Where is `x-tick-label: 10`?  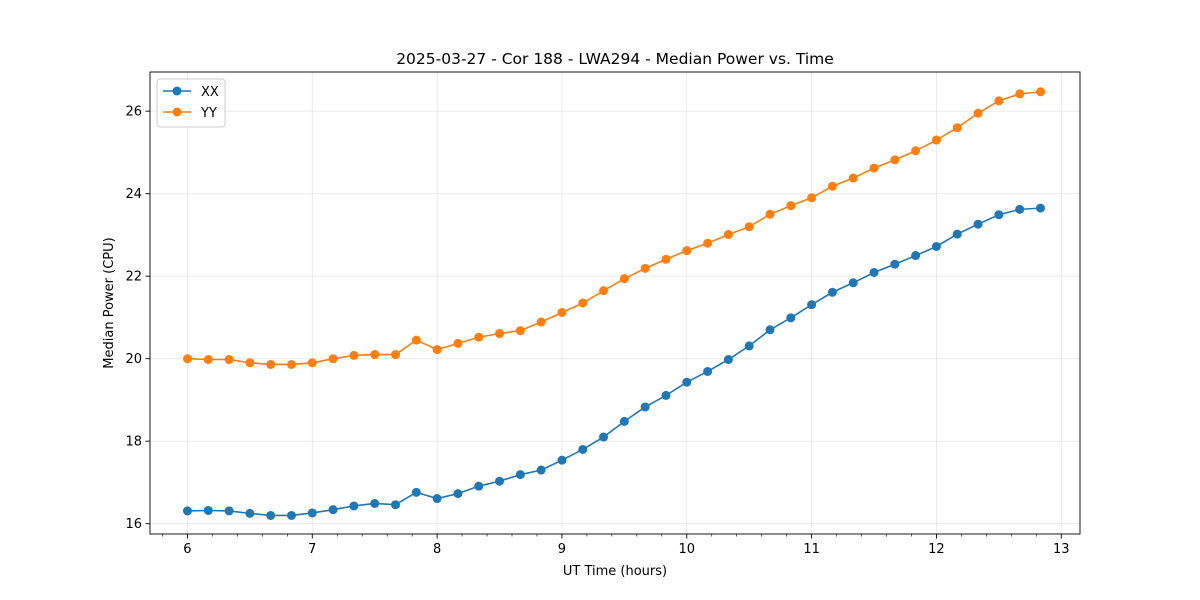
x-tick-label: 10 is located at coordinates (687, 549).